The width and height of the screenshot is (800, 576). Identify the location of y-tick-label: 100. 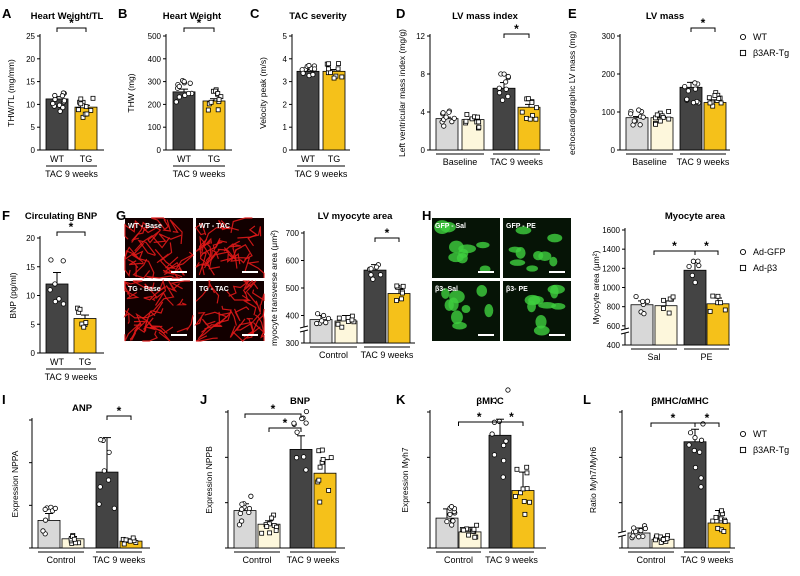
(609, 112).